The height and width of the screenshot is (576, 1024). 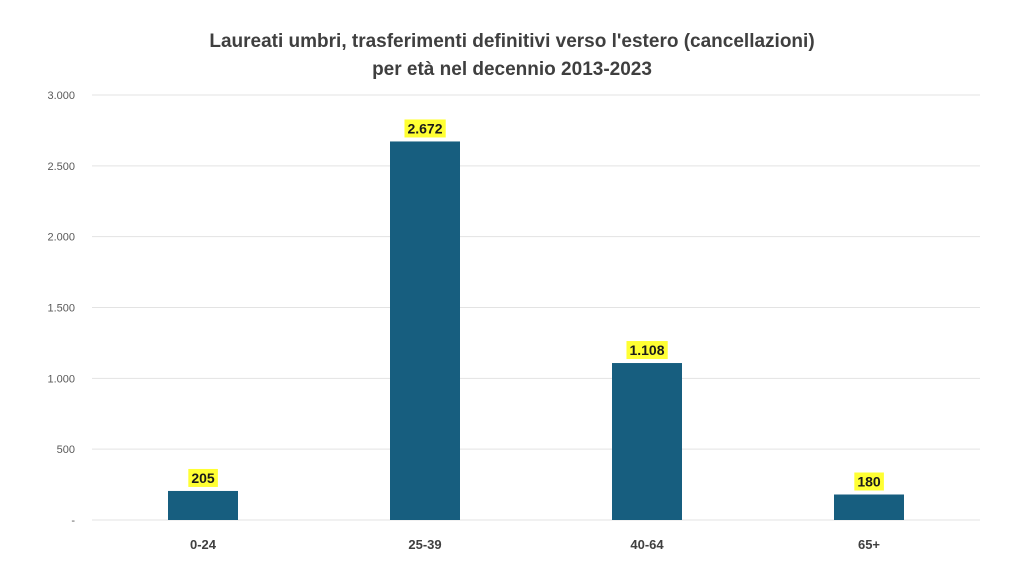 I want to click on data-label: 1.108, so click(x=647, y=350).